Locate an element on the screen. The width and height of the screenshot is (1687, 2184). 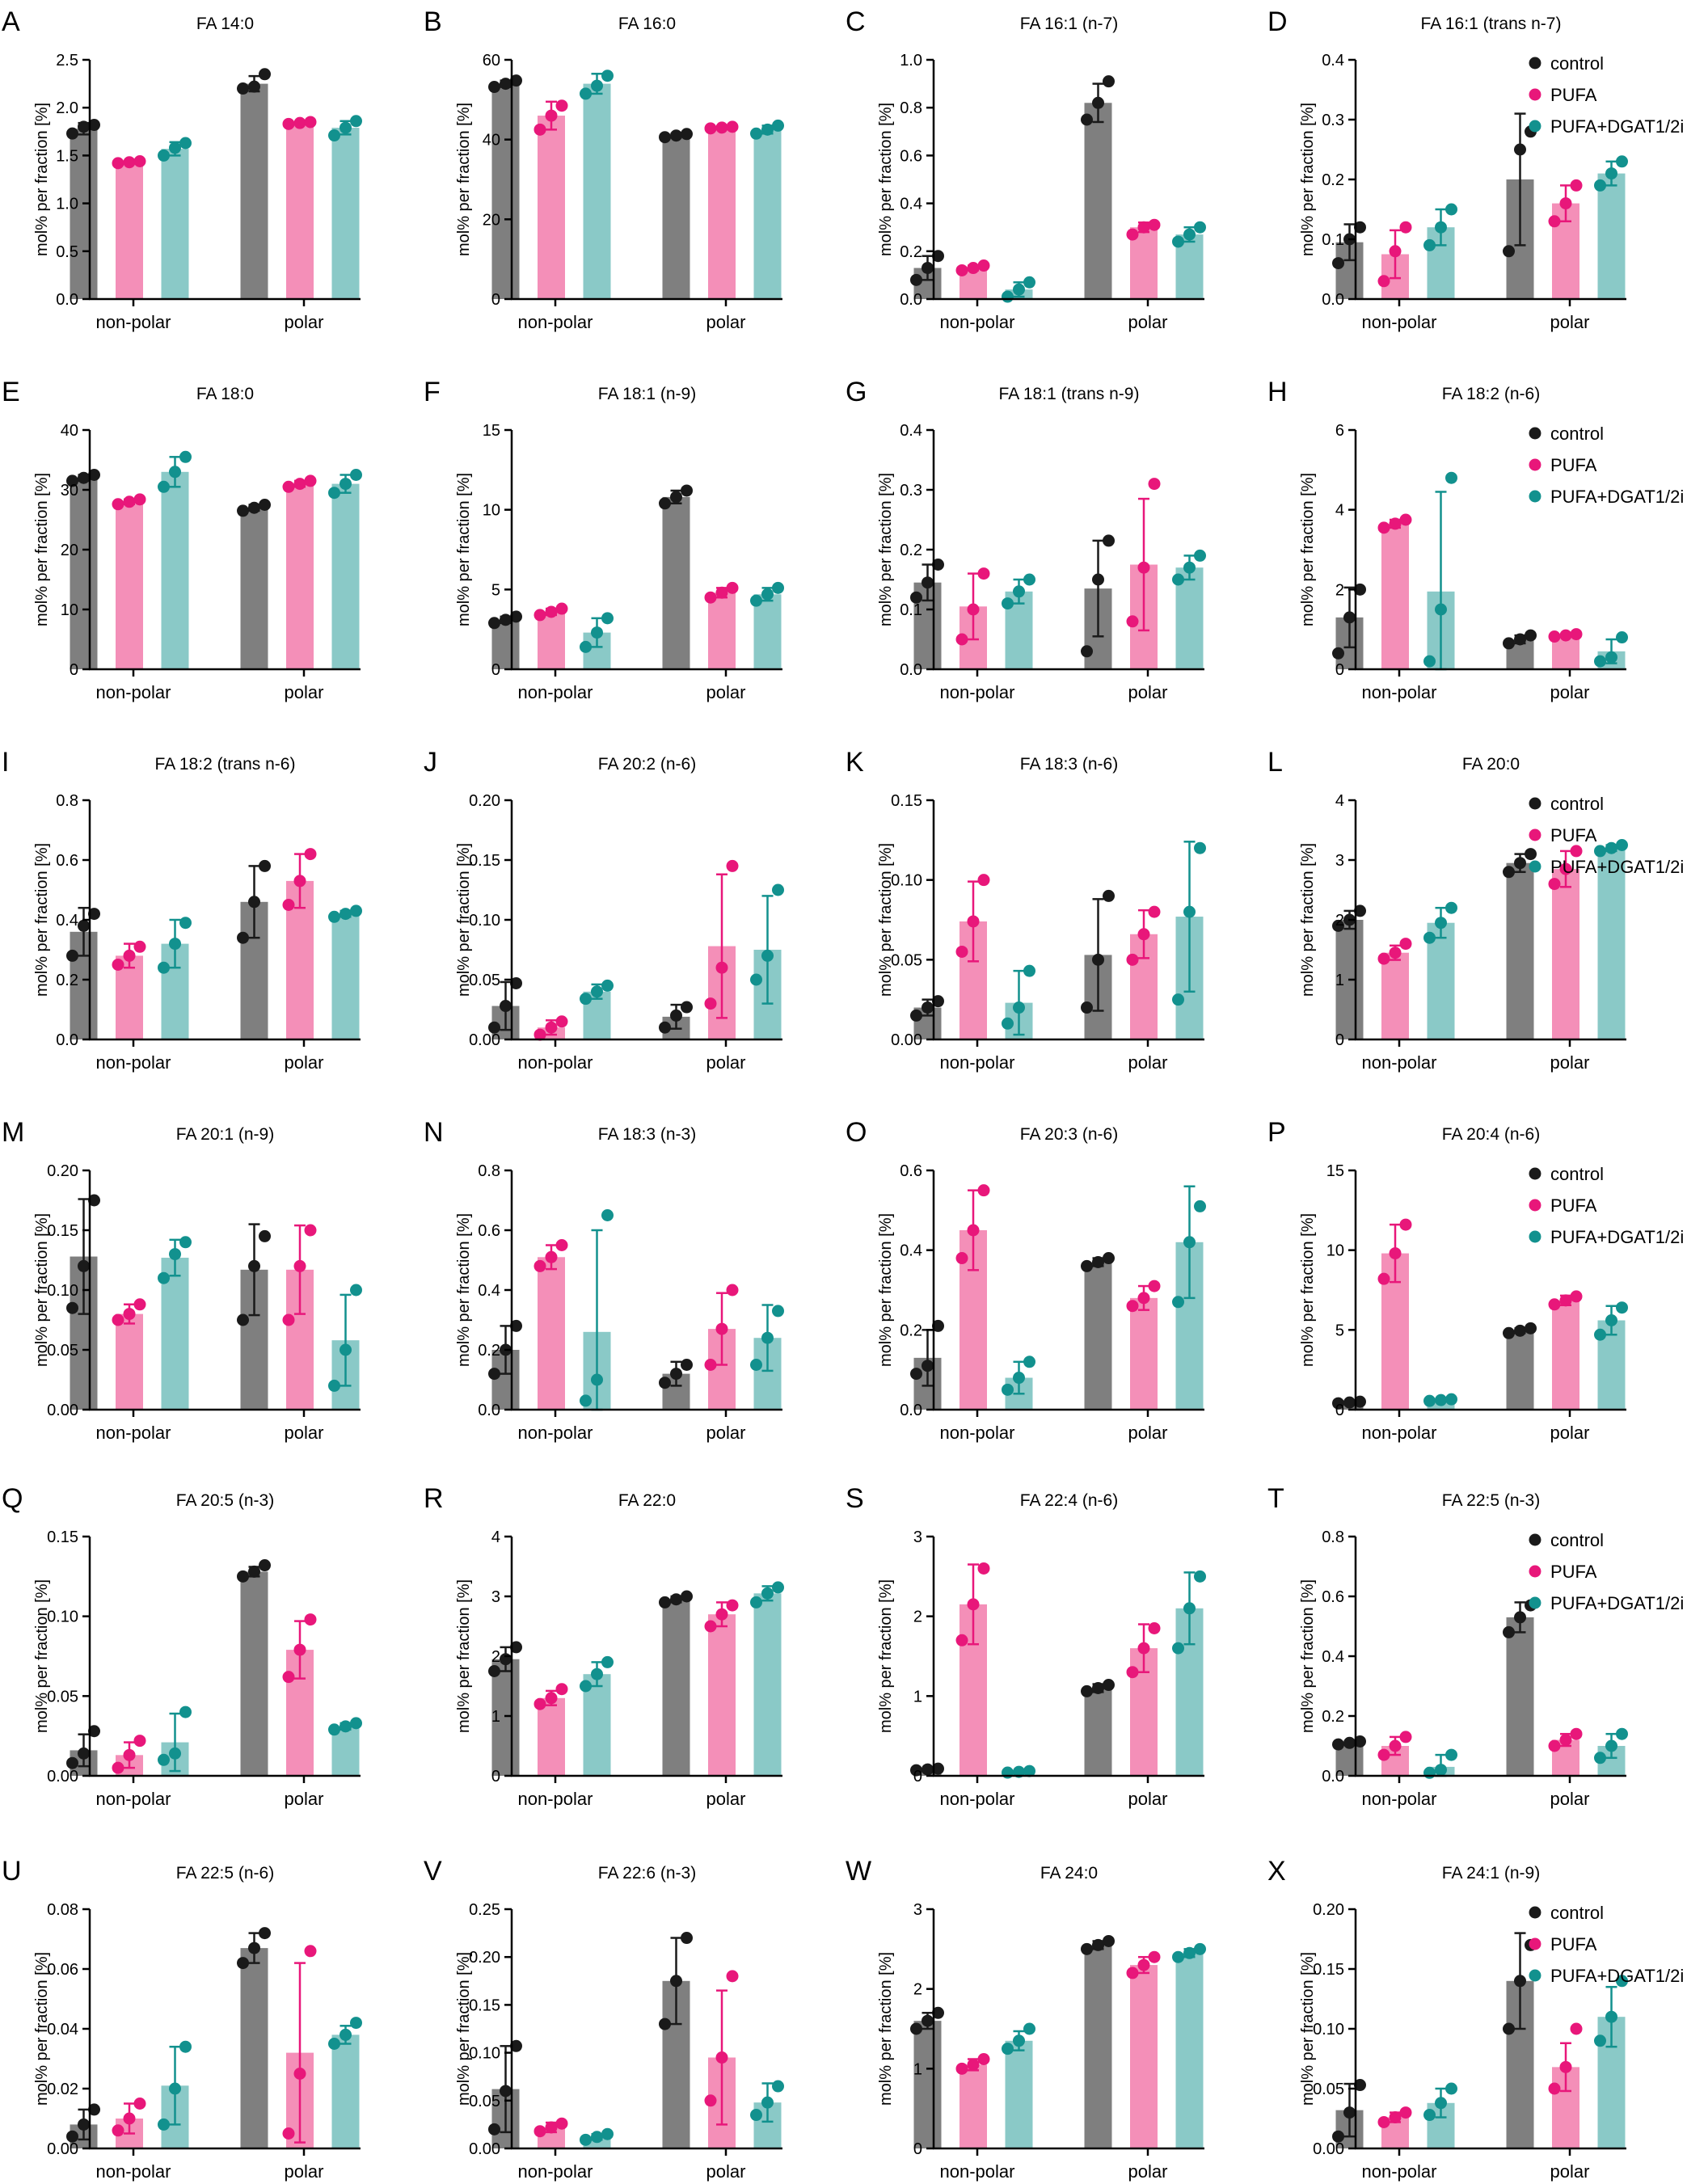
y-tick-label: 0.0 is located at coordinates (1333, 300).